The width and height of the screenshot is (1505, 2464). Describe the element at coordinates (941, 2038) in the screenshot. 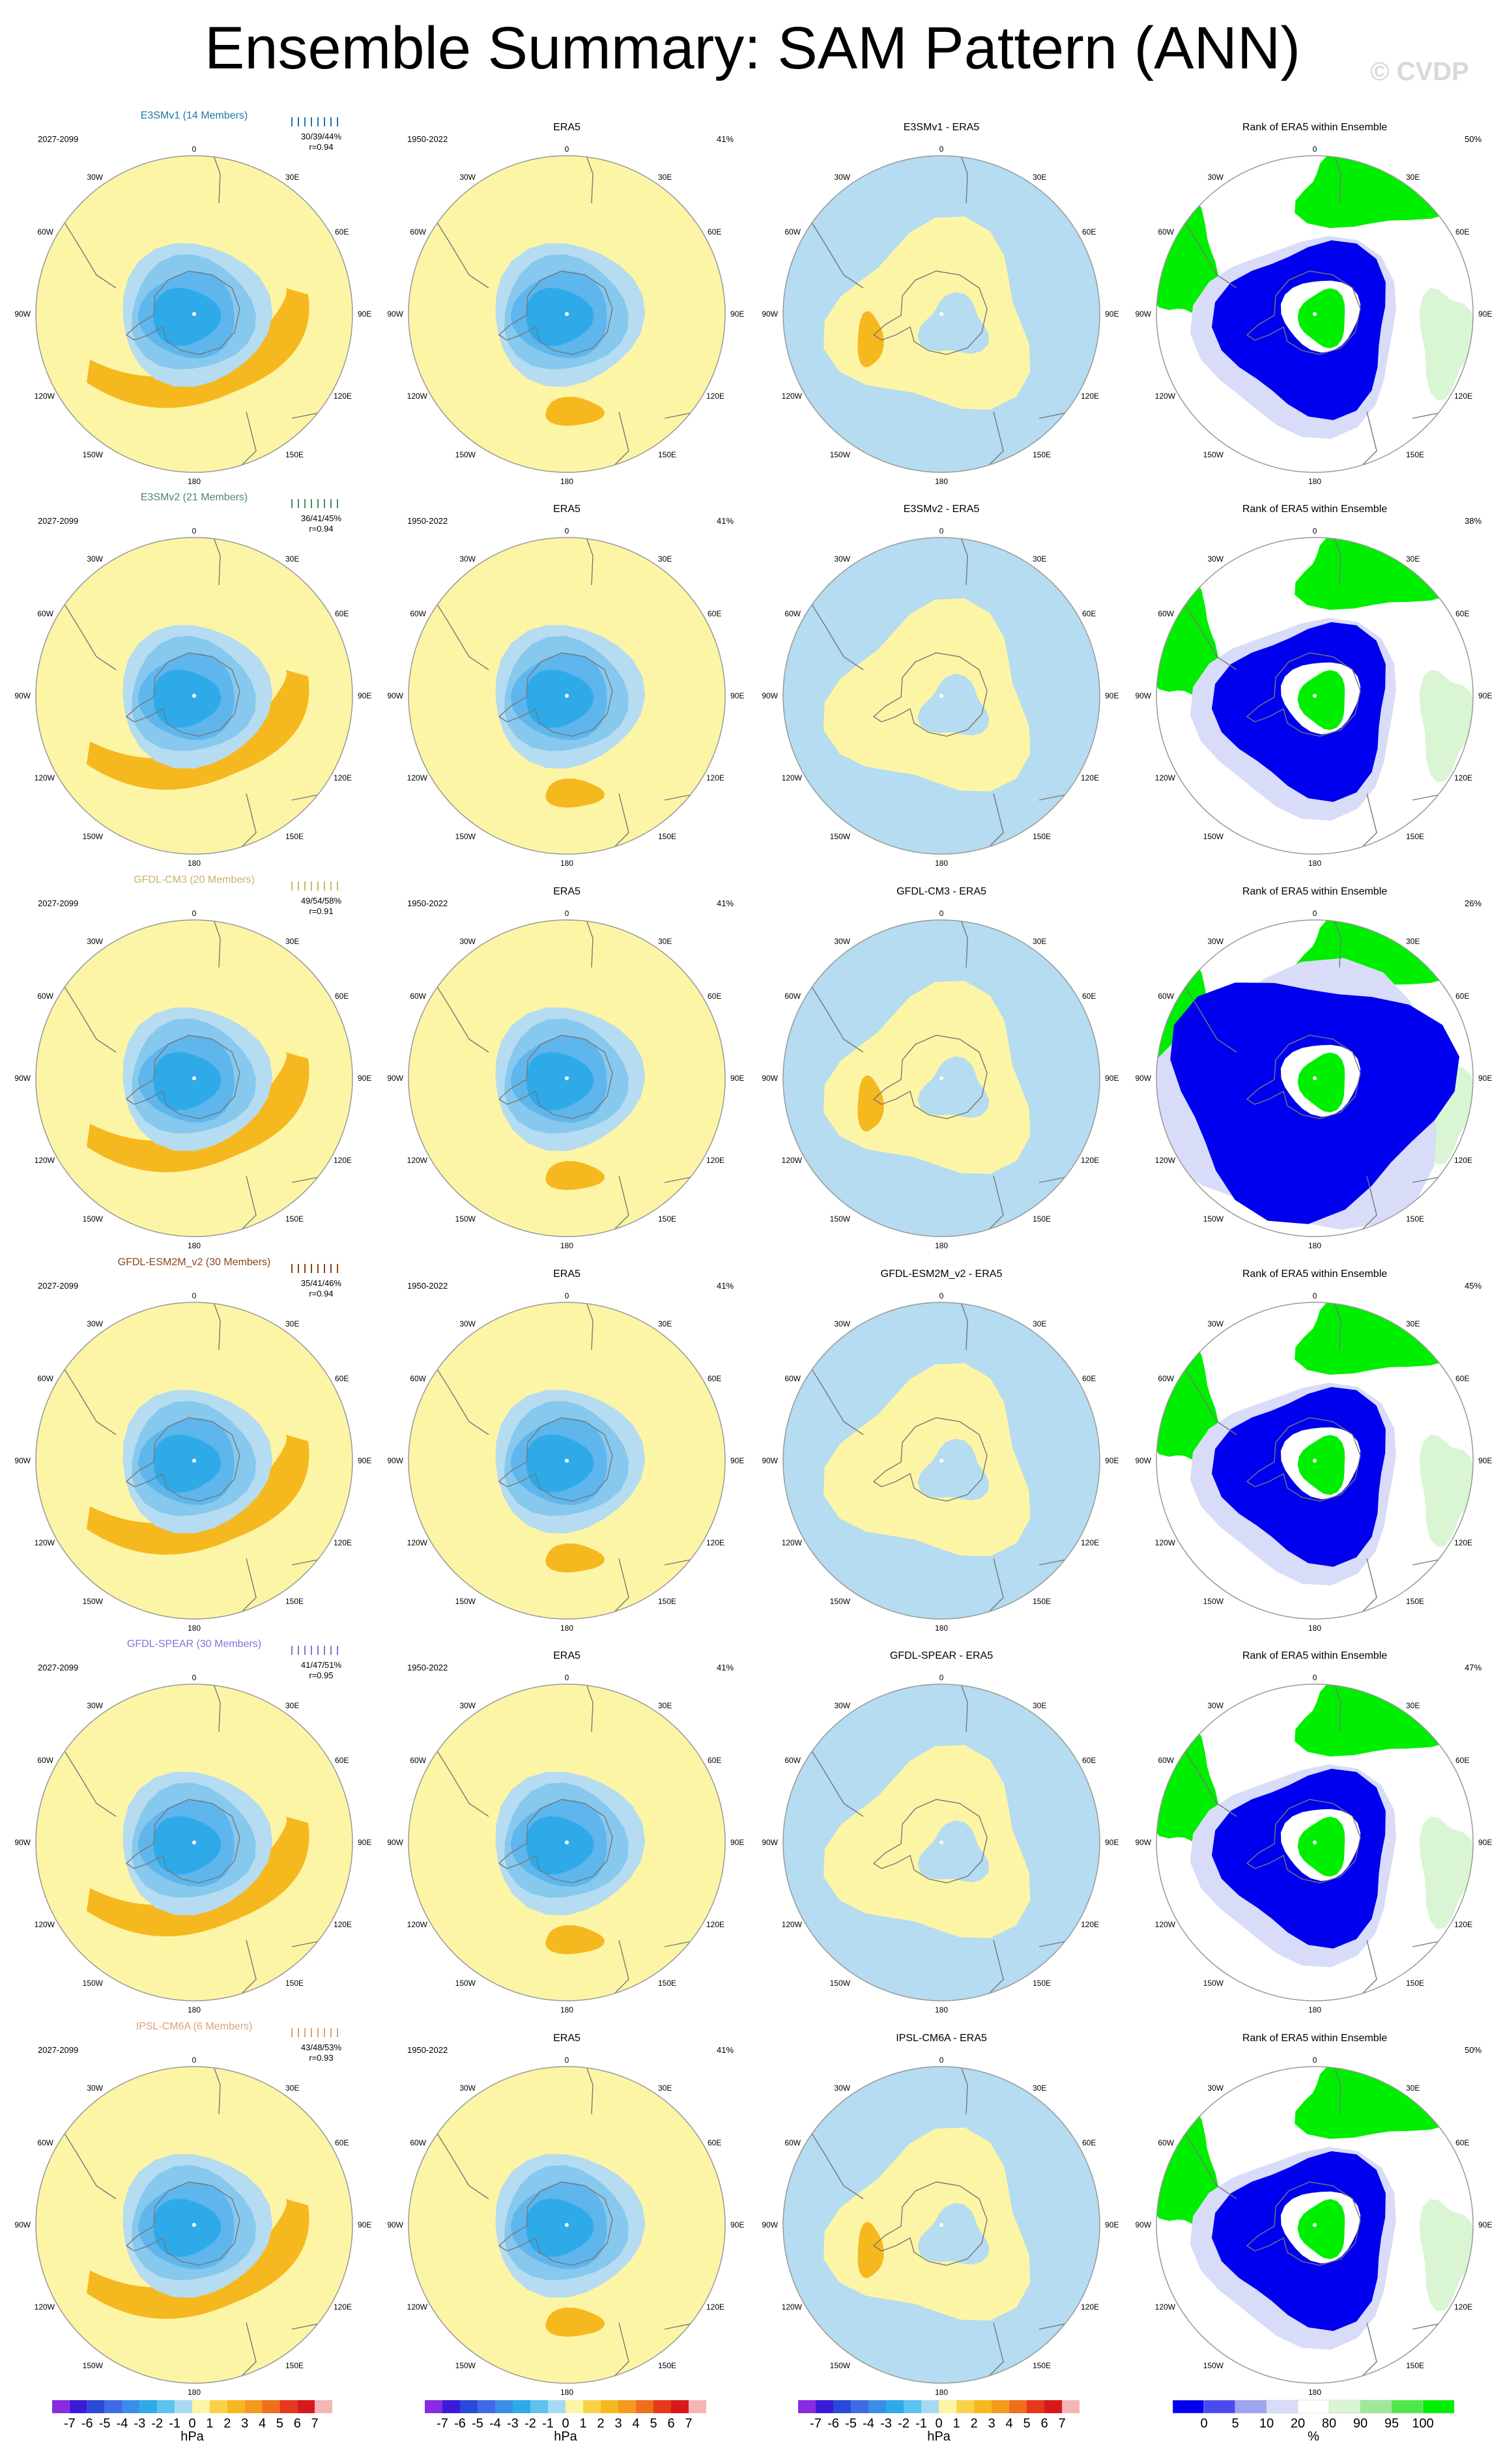

I see `difference-title: IPSL-CM6A - ERA5` at that location.